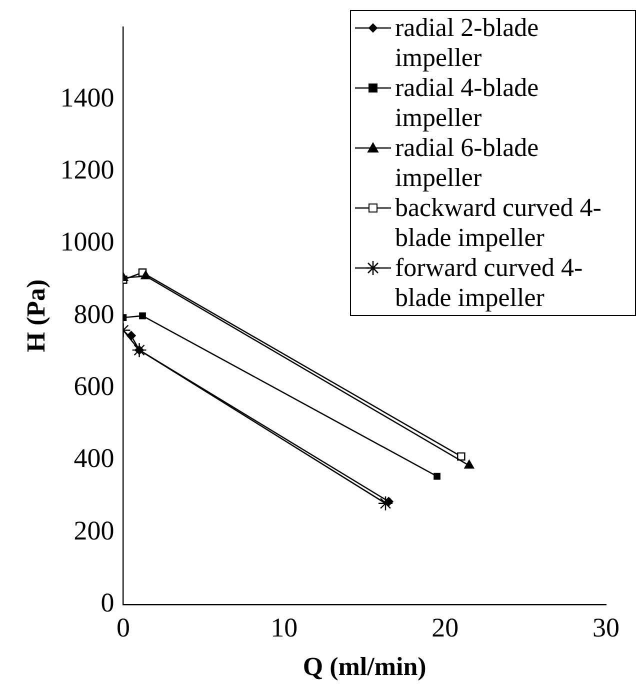 This screenshot has width=644, height=696. What do you see at coordinates (35, 315) in the screenshot?
I see `y-axis-title: H (Pa)` at bounding box center [35, 315].